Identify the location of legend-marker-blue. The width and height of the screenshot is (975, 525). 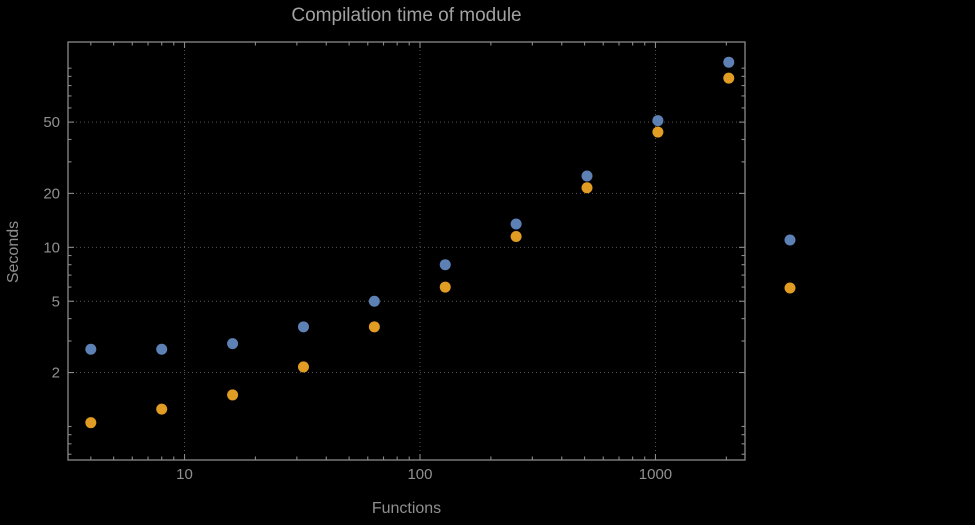
(790, 240).